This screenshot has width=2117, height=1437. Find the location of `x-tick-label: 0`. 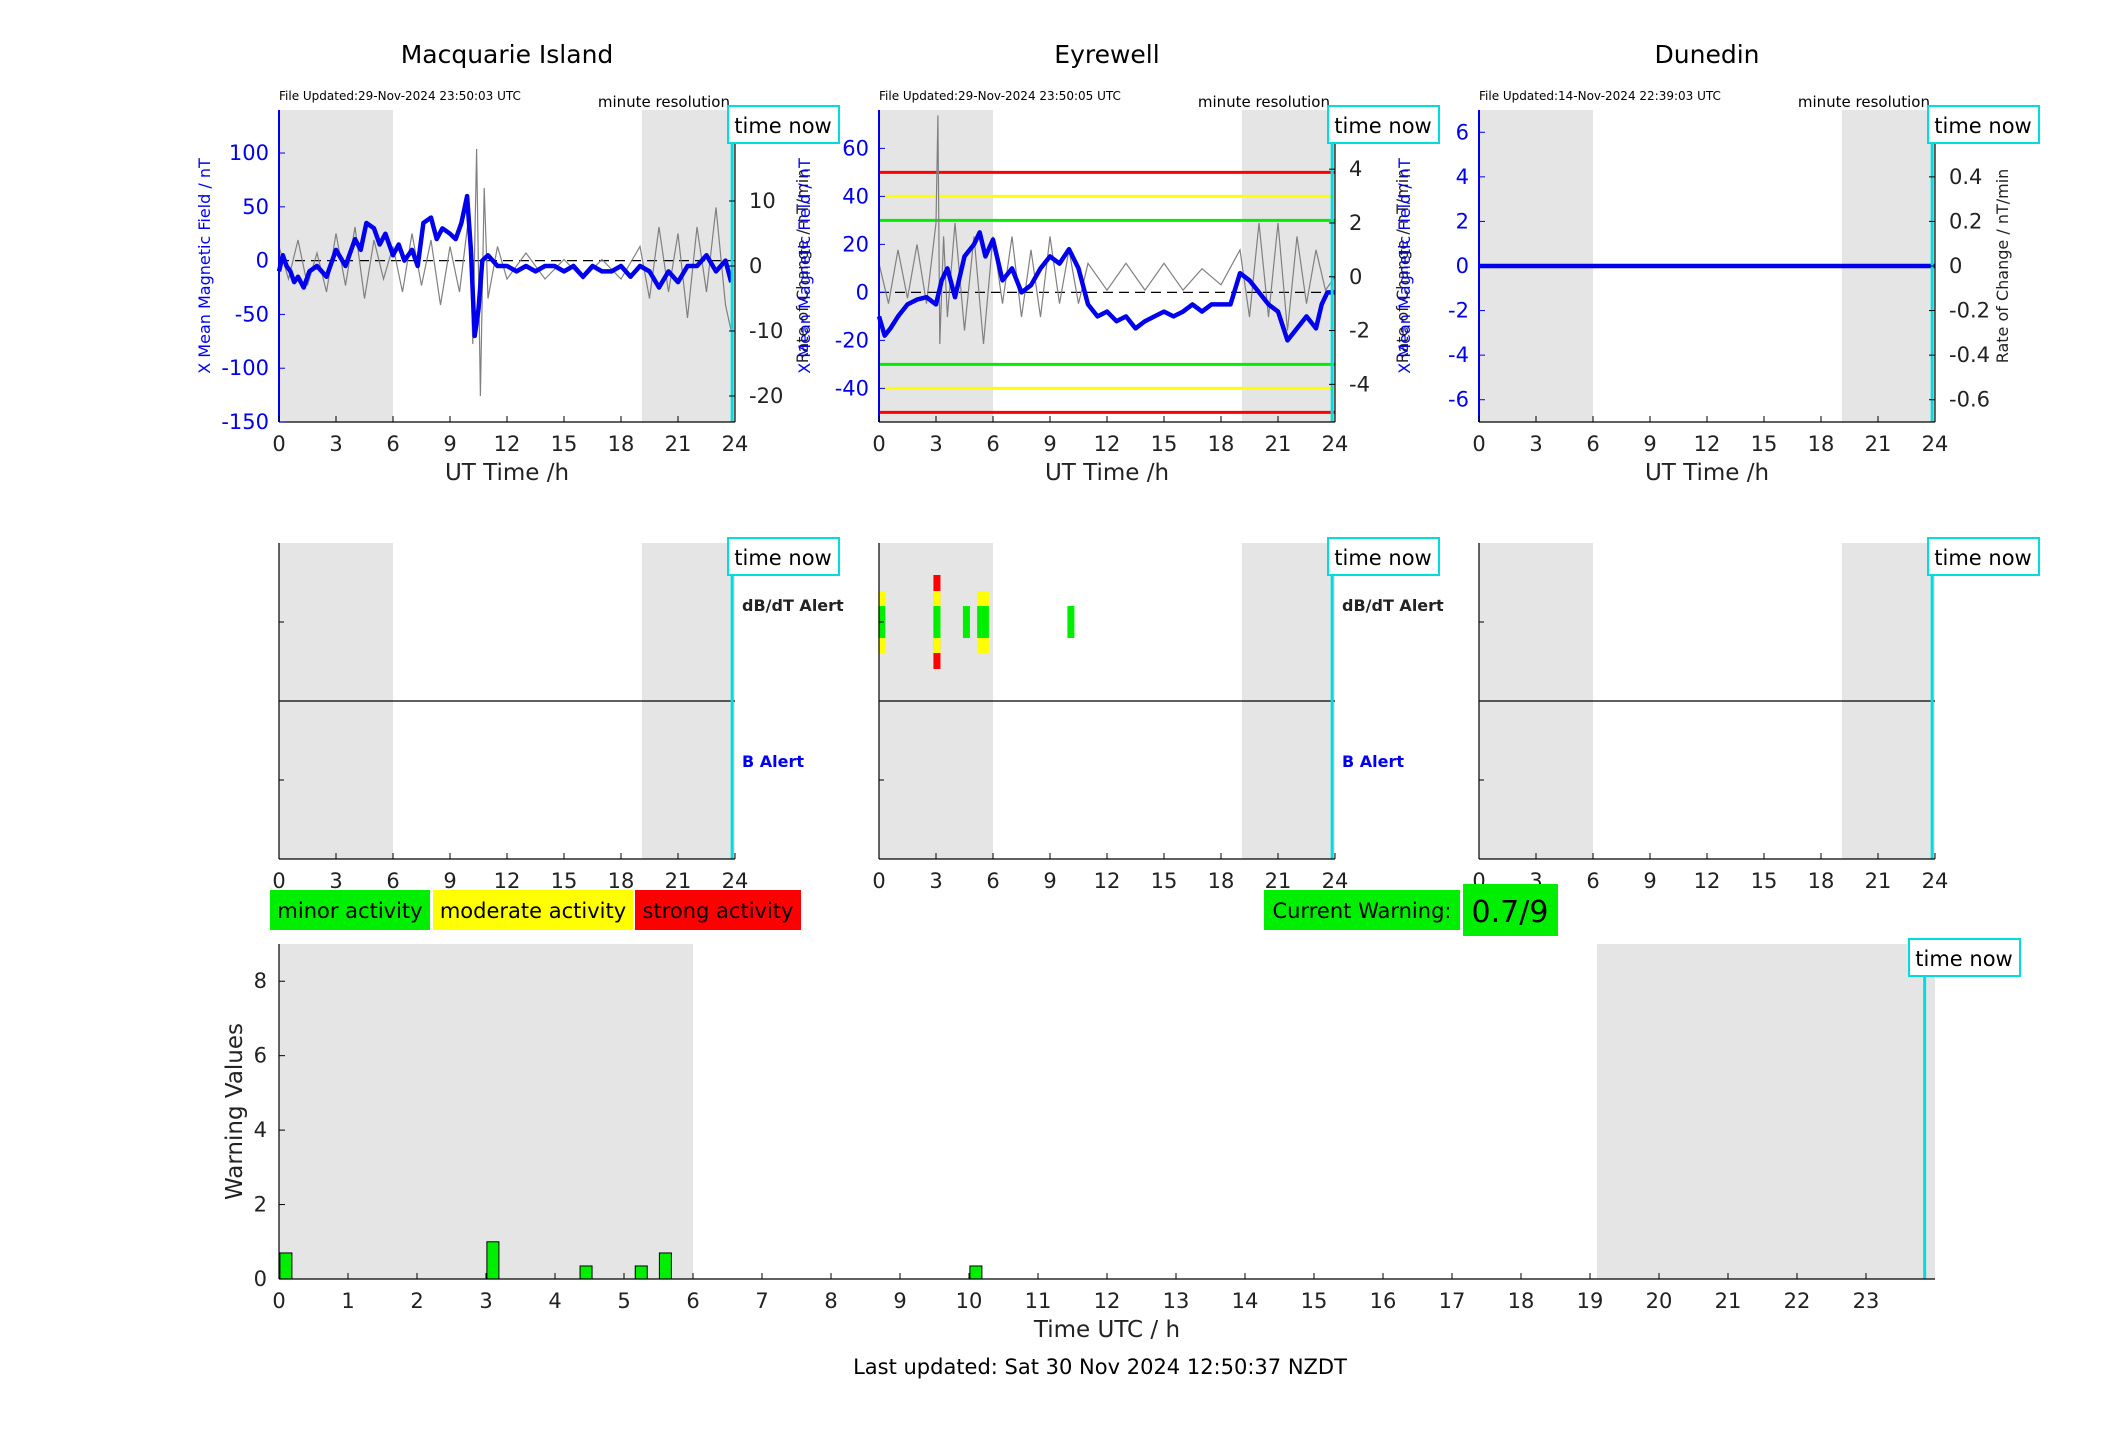

x-tick-label: 0 is located at coordinates (878, 881).